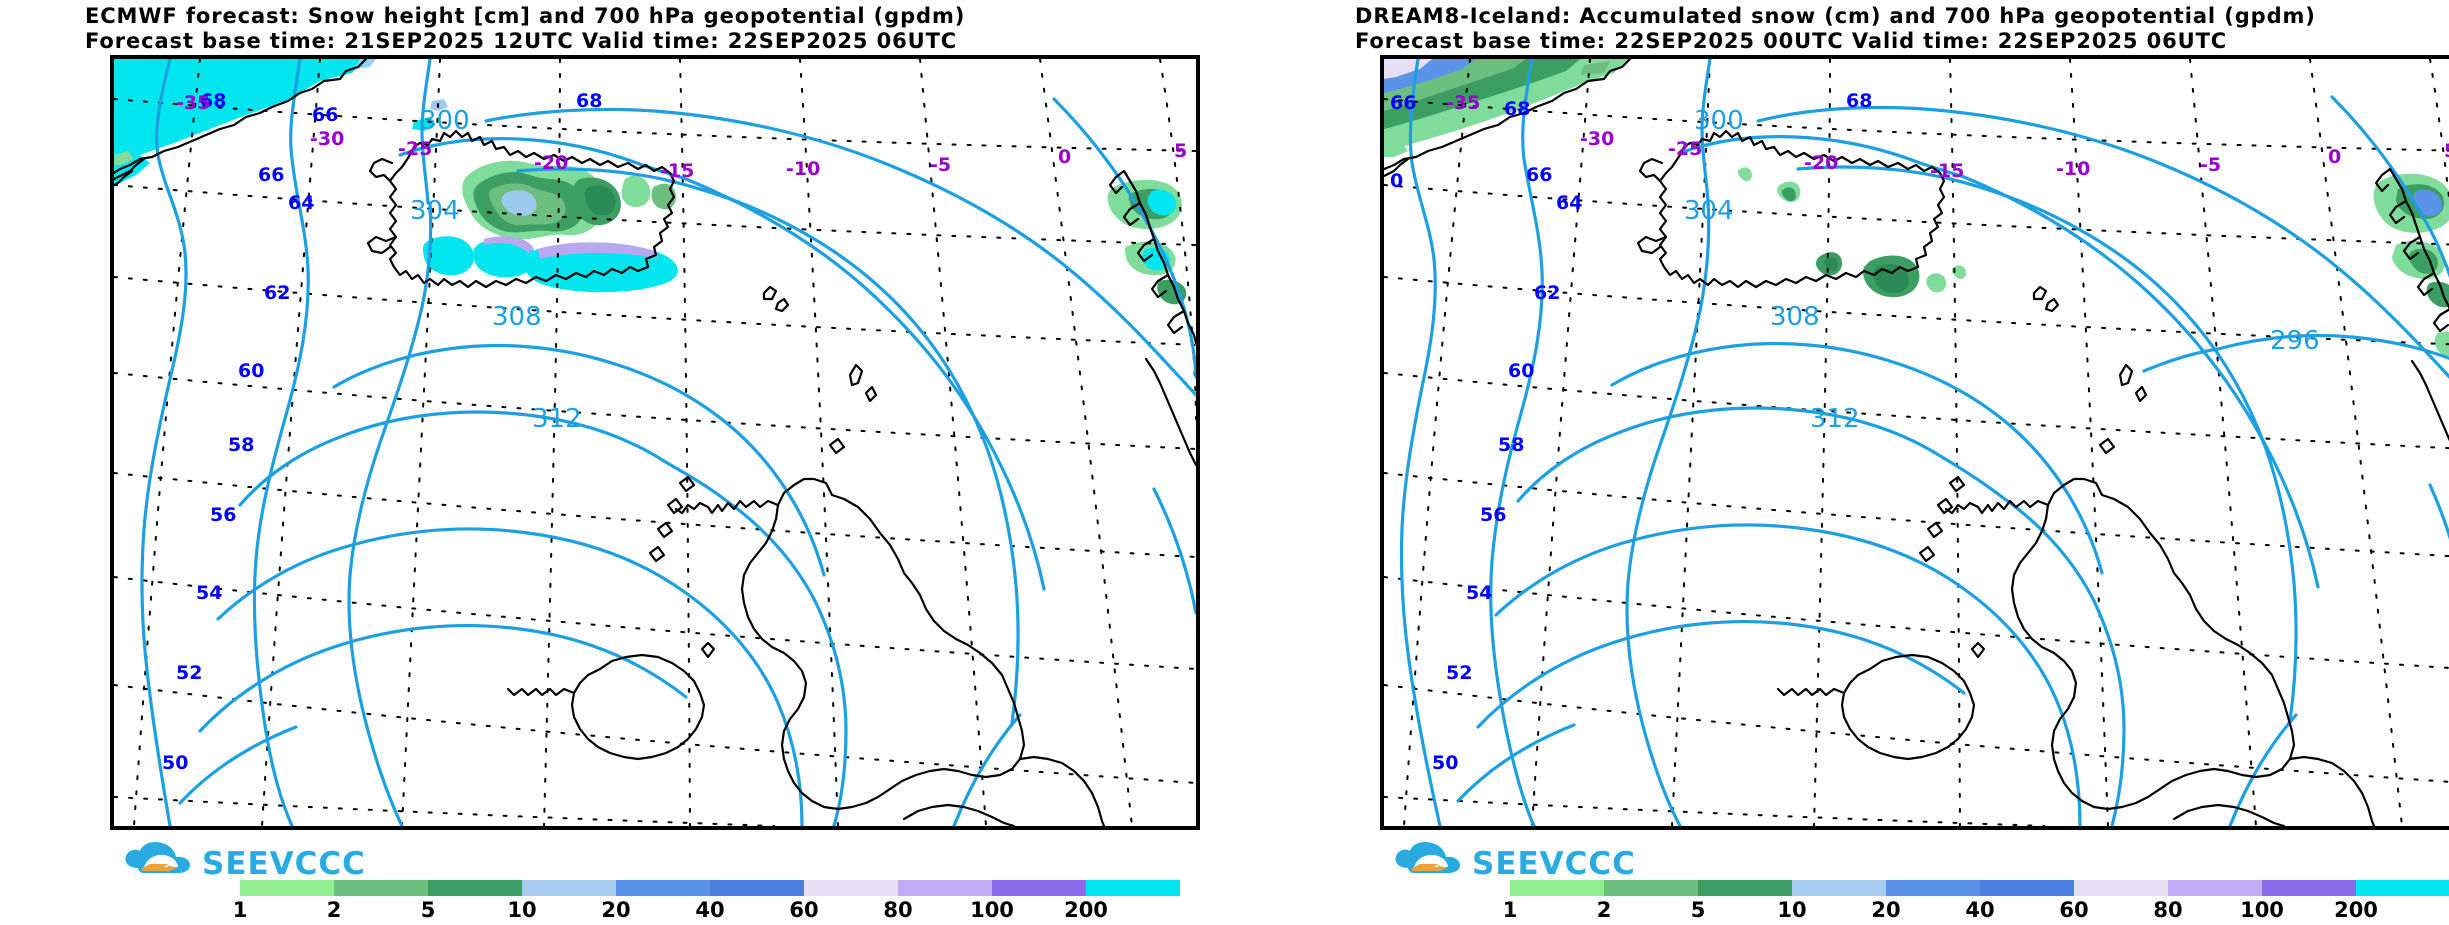  What do you see at coordinates (1463, 103) in the screenshot?
I see `svg-text: -35` at bounding box center [1463, 103].